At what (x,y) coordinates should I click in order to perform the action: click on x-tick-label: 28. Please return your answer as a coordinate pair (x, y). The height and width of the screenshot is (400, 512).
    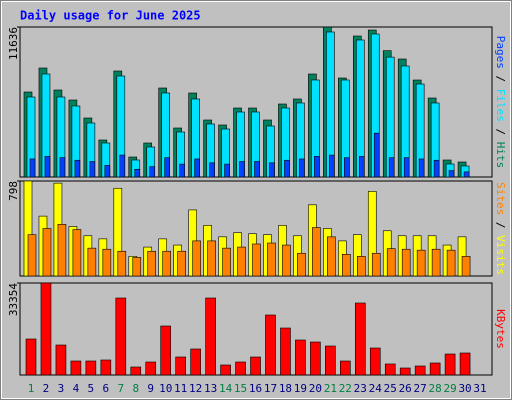
    Looking at the image, I should click on (435, 388).